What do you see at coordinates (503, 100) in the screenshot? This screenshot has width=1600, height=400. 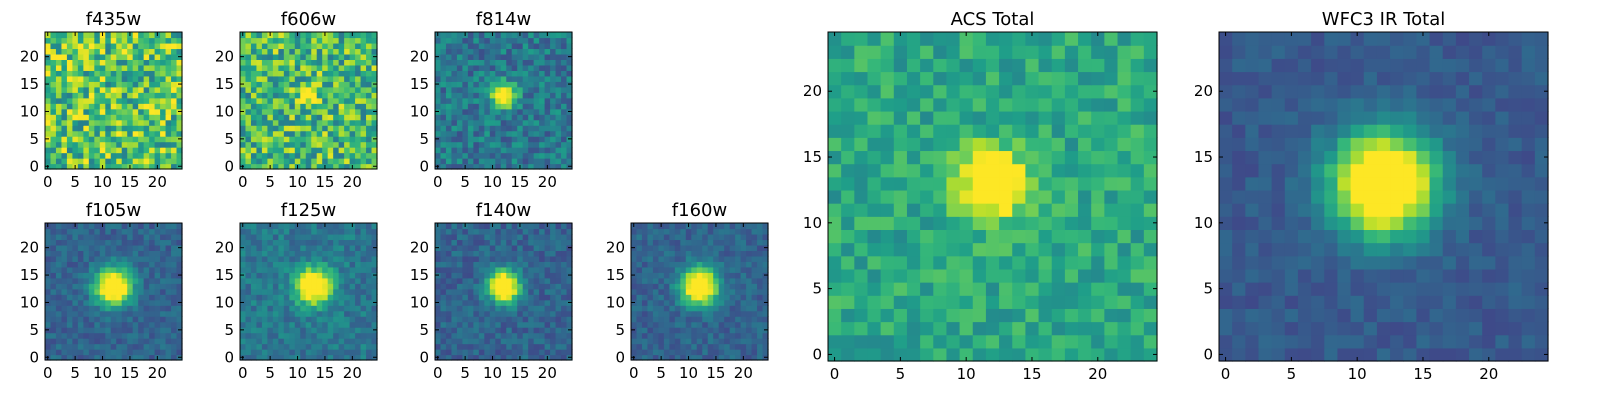 I see `plot-frame` at bounding box center [503, 100].